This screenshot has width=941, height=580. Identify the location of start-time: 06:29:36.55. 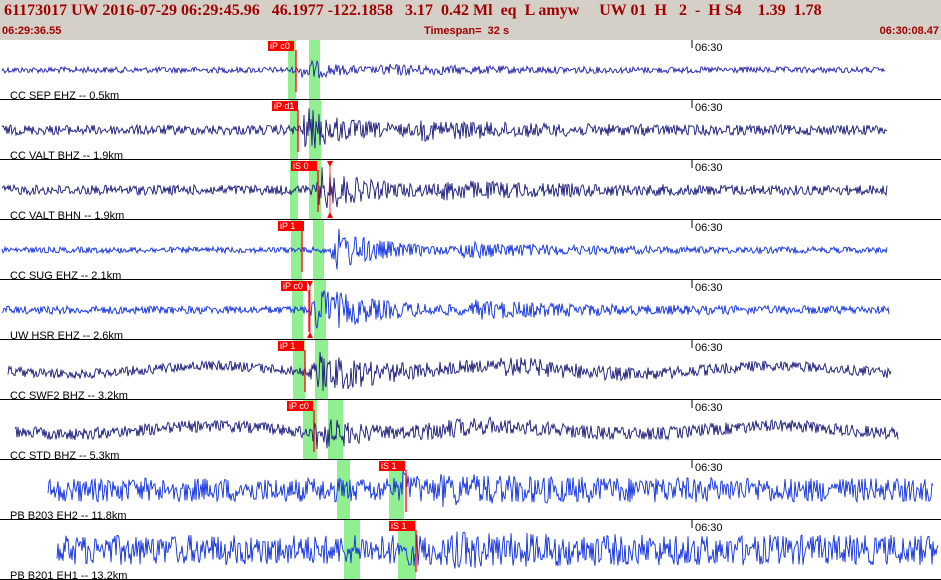
(32, 31).